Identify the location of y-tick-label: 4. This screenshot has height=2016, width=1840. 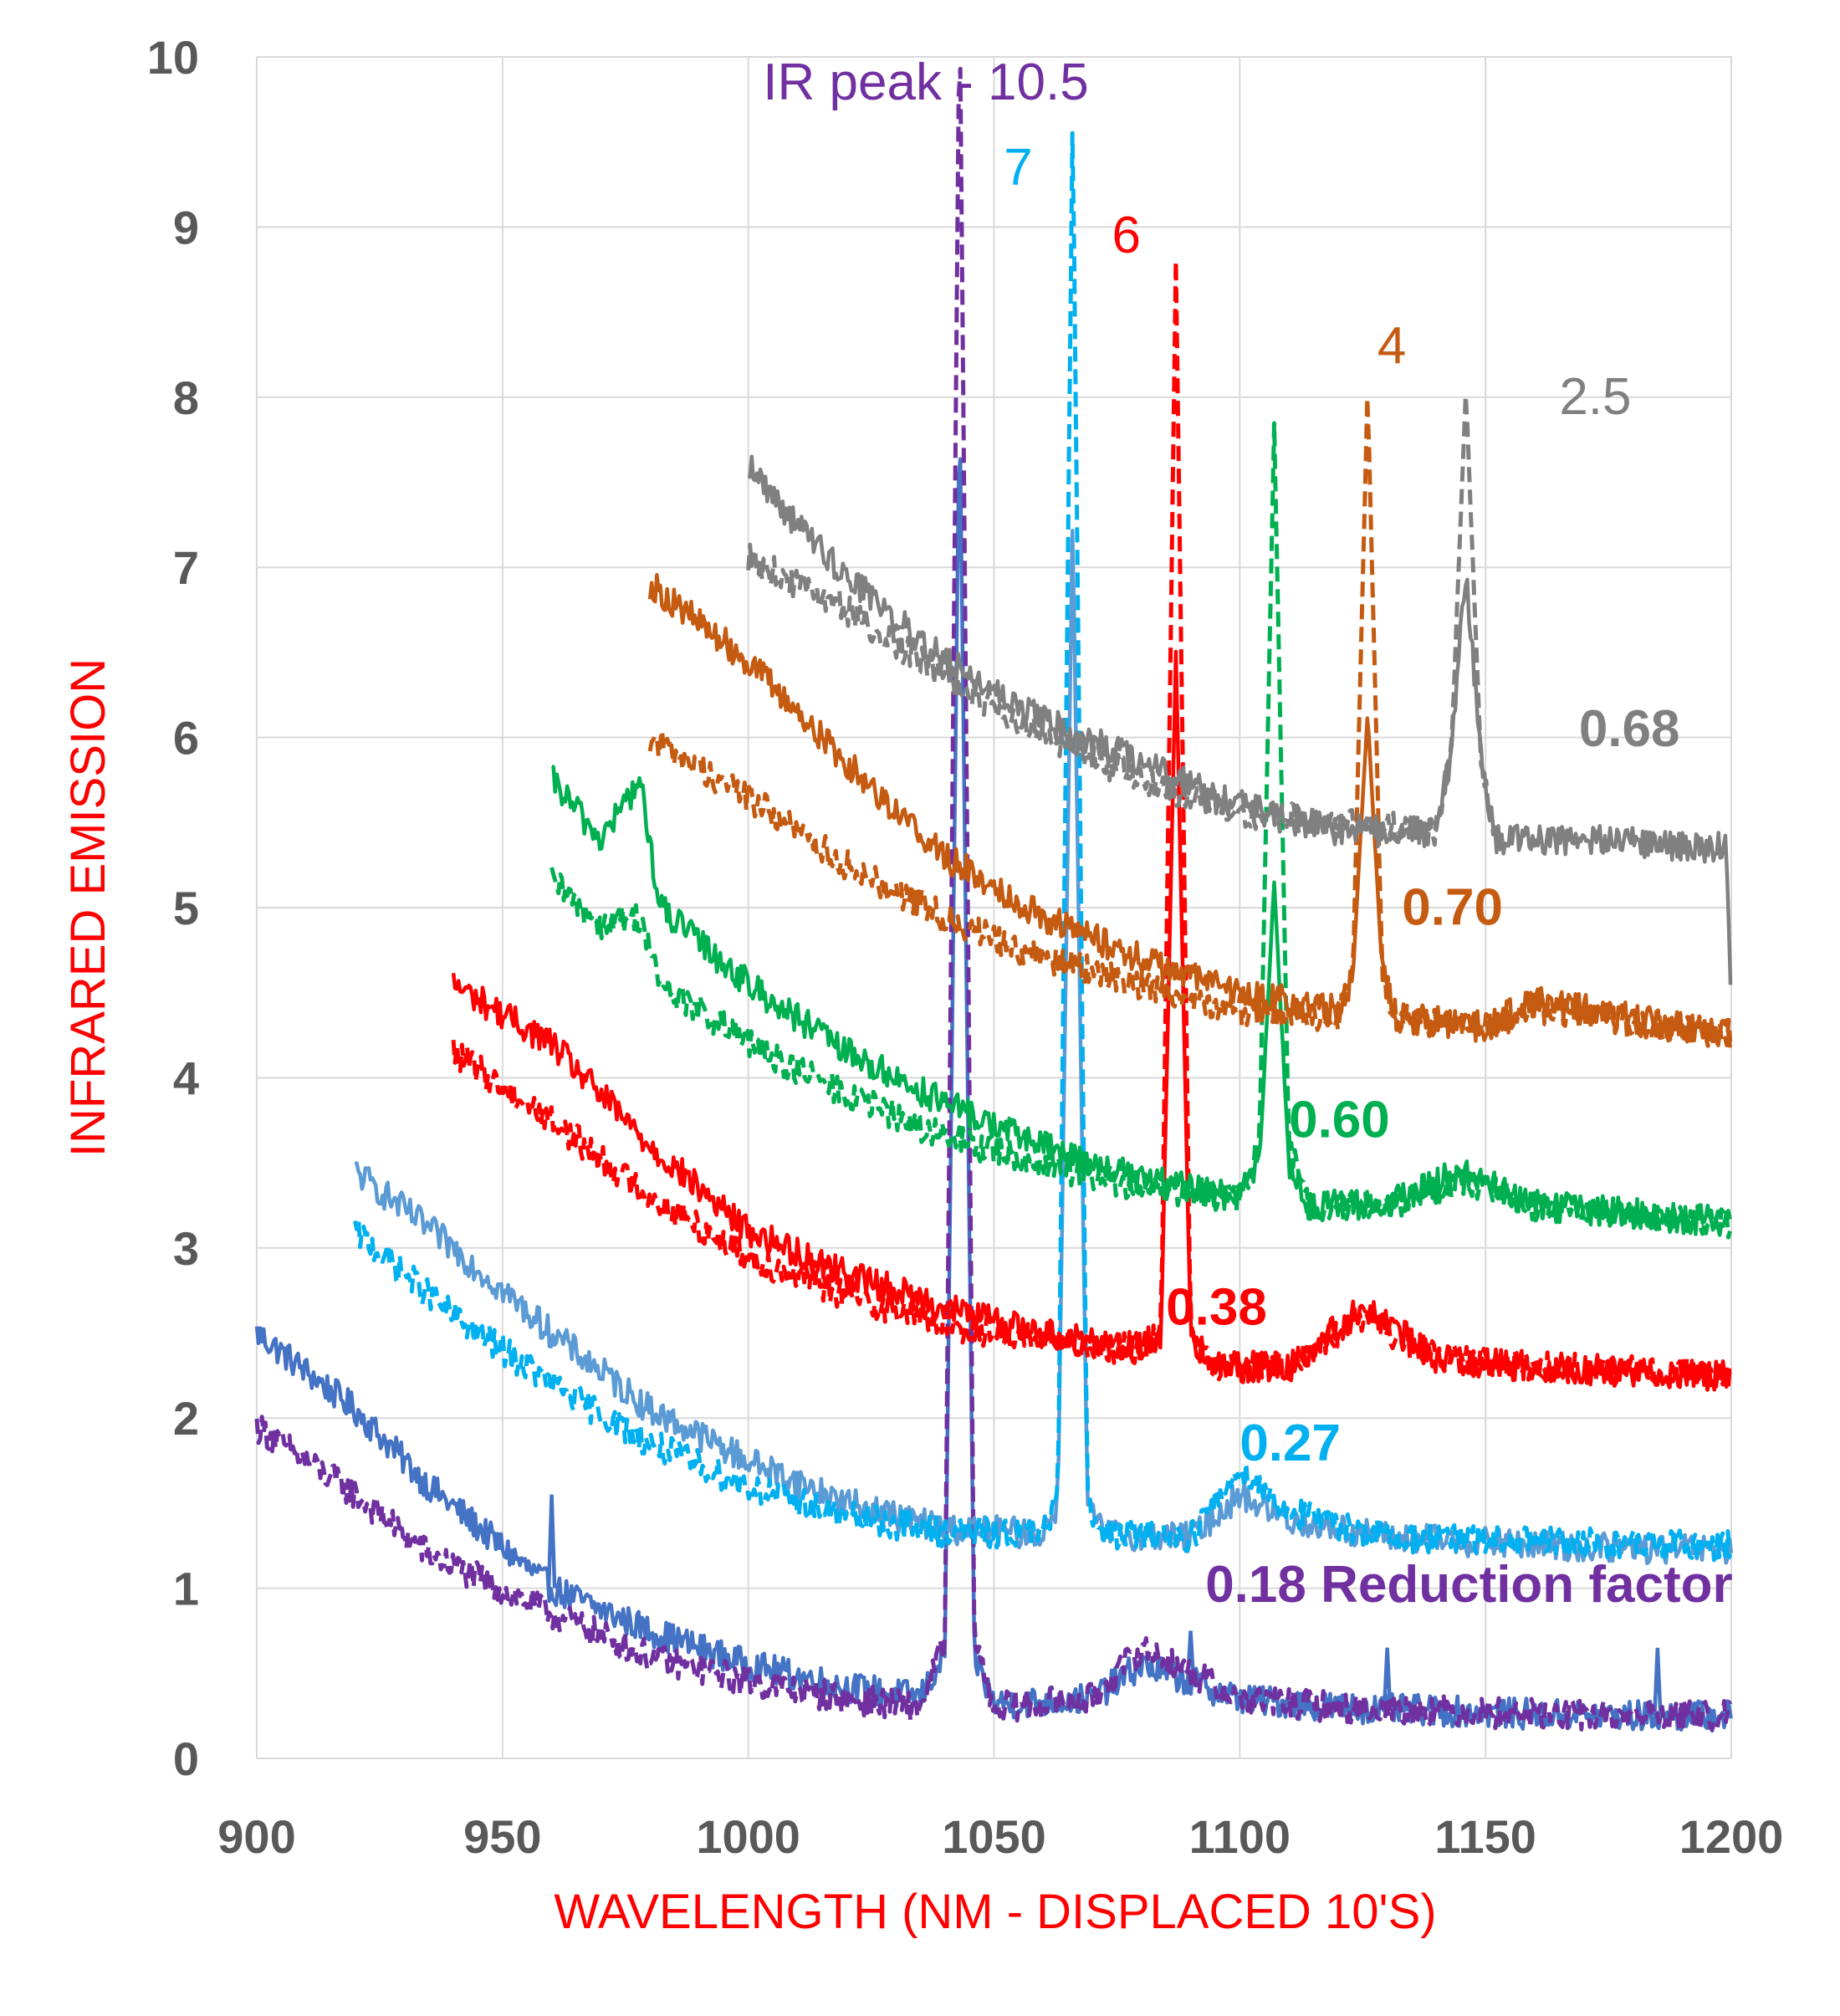
(186, 1077).